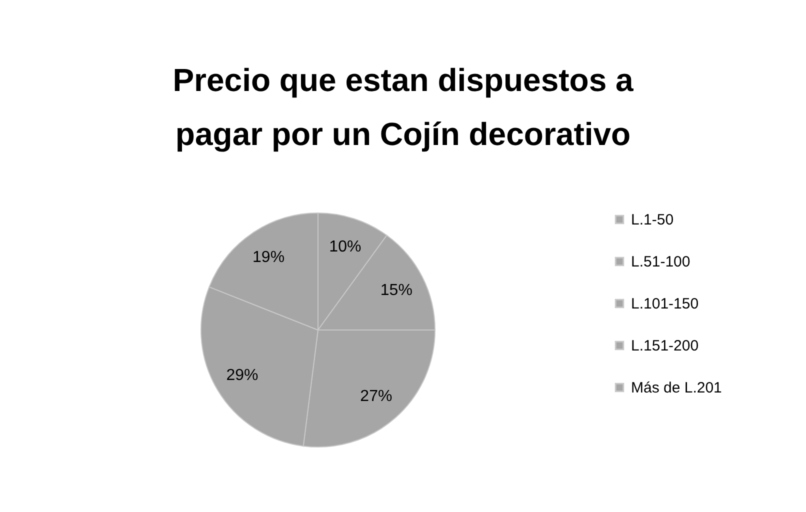  Describe the element at coordinates (676, 388) in the screenshot. I see `legend-label: Más de L.201` at that location.